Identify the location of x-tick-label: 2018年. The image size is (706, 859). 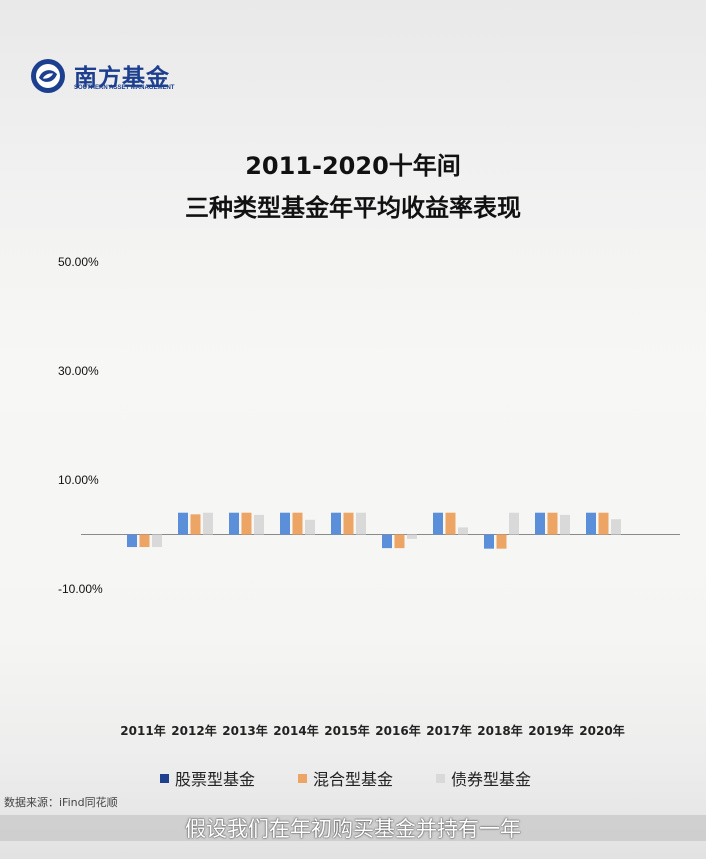
(499, 730).